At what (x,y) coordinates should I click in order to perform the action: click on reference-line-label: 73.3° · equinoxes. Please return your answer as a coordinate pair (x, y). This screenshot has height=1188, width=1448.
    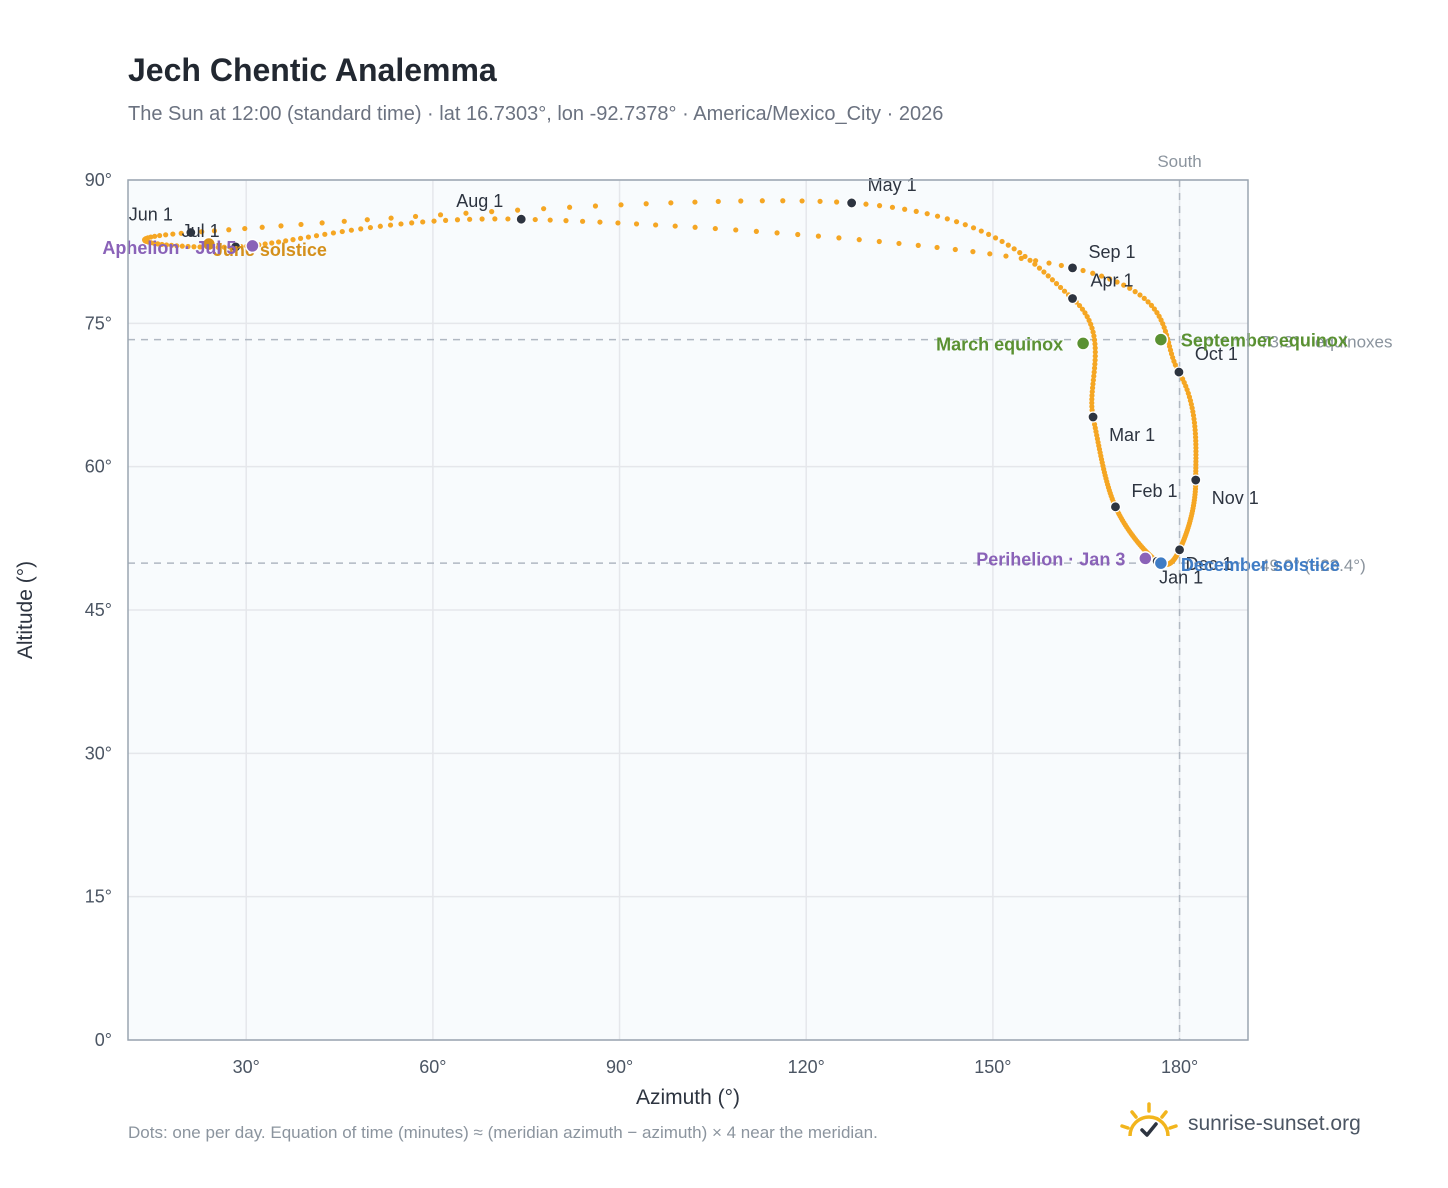
    Looking at the image, I should click on (1326, 342).